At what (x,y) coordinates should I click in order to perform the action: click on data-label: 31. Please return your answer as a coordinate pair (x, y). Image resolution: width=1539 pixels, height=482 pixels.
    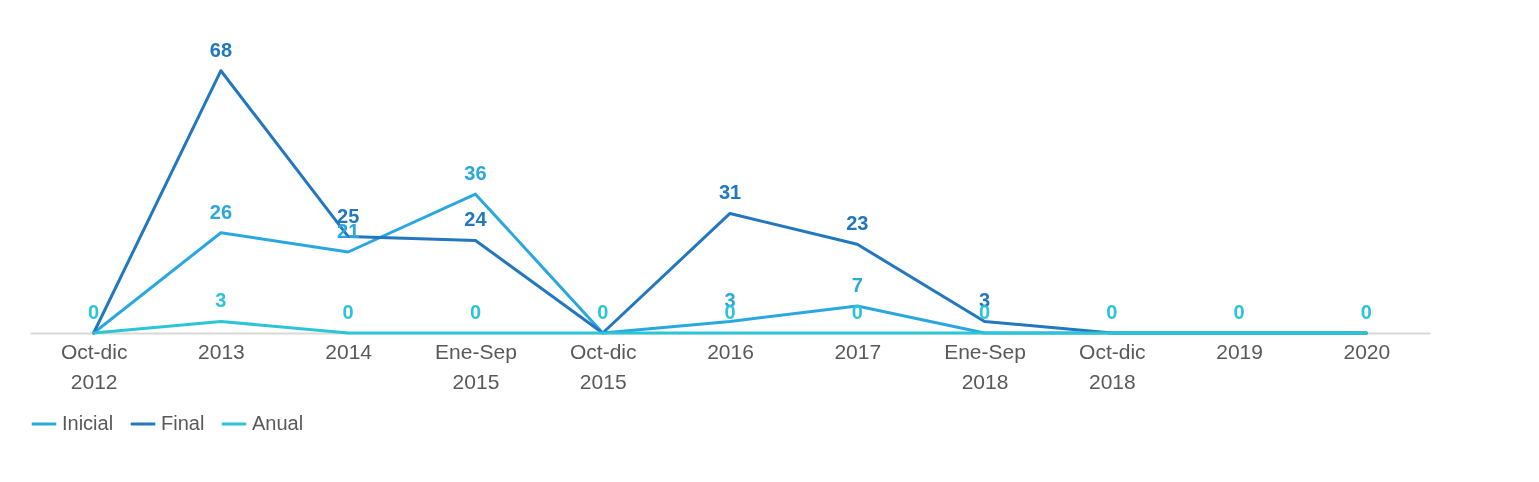
    Looking at the image, I should click on (730, 192).